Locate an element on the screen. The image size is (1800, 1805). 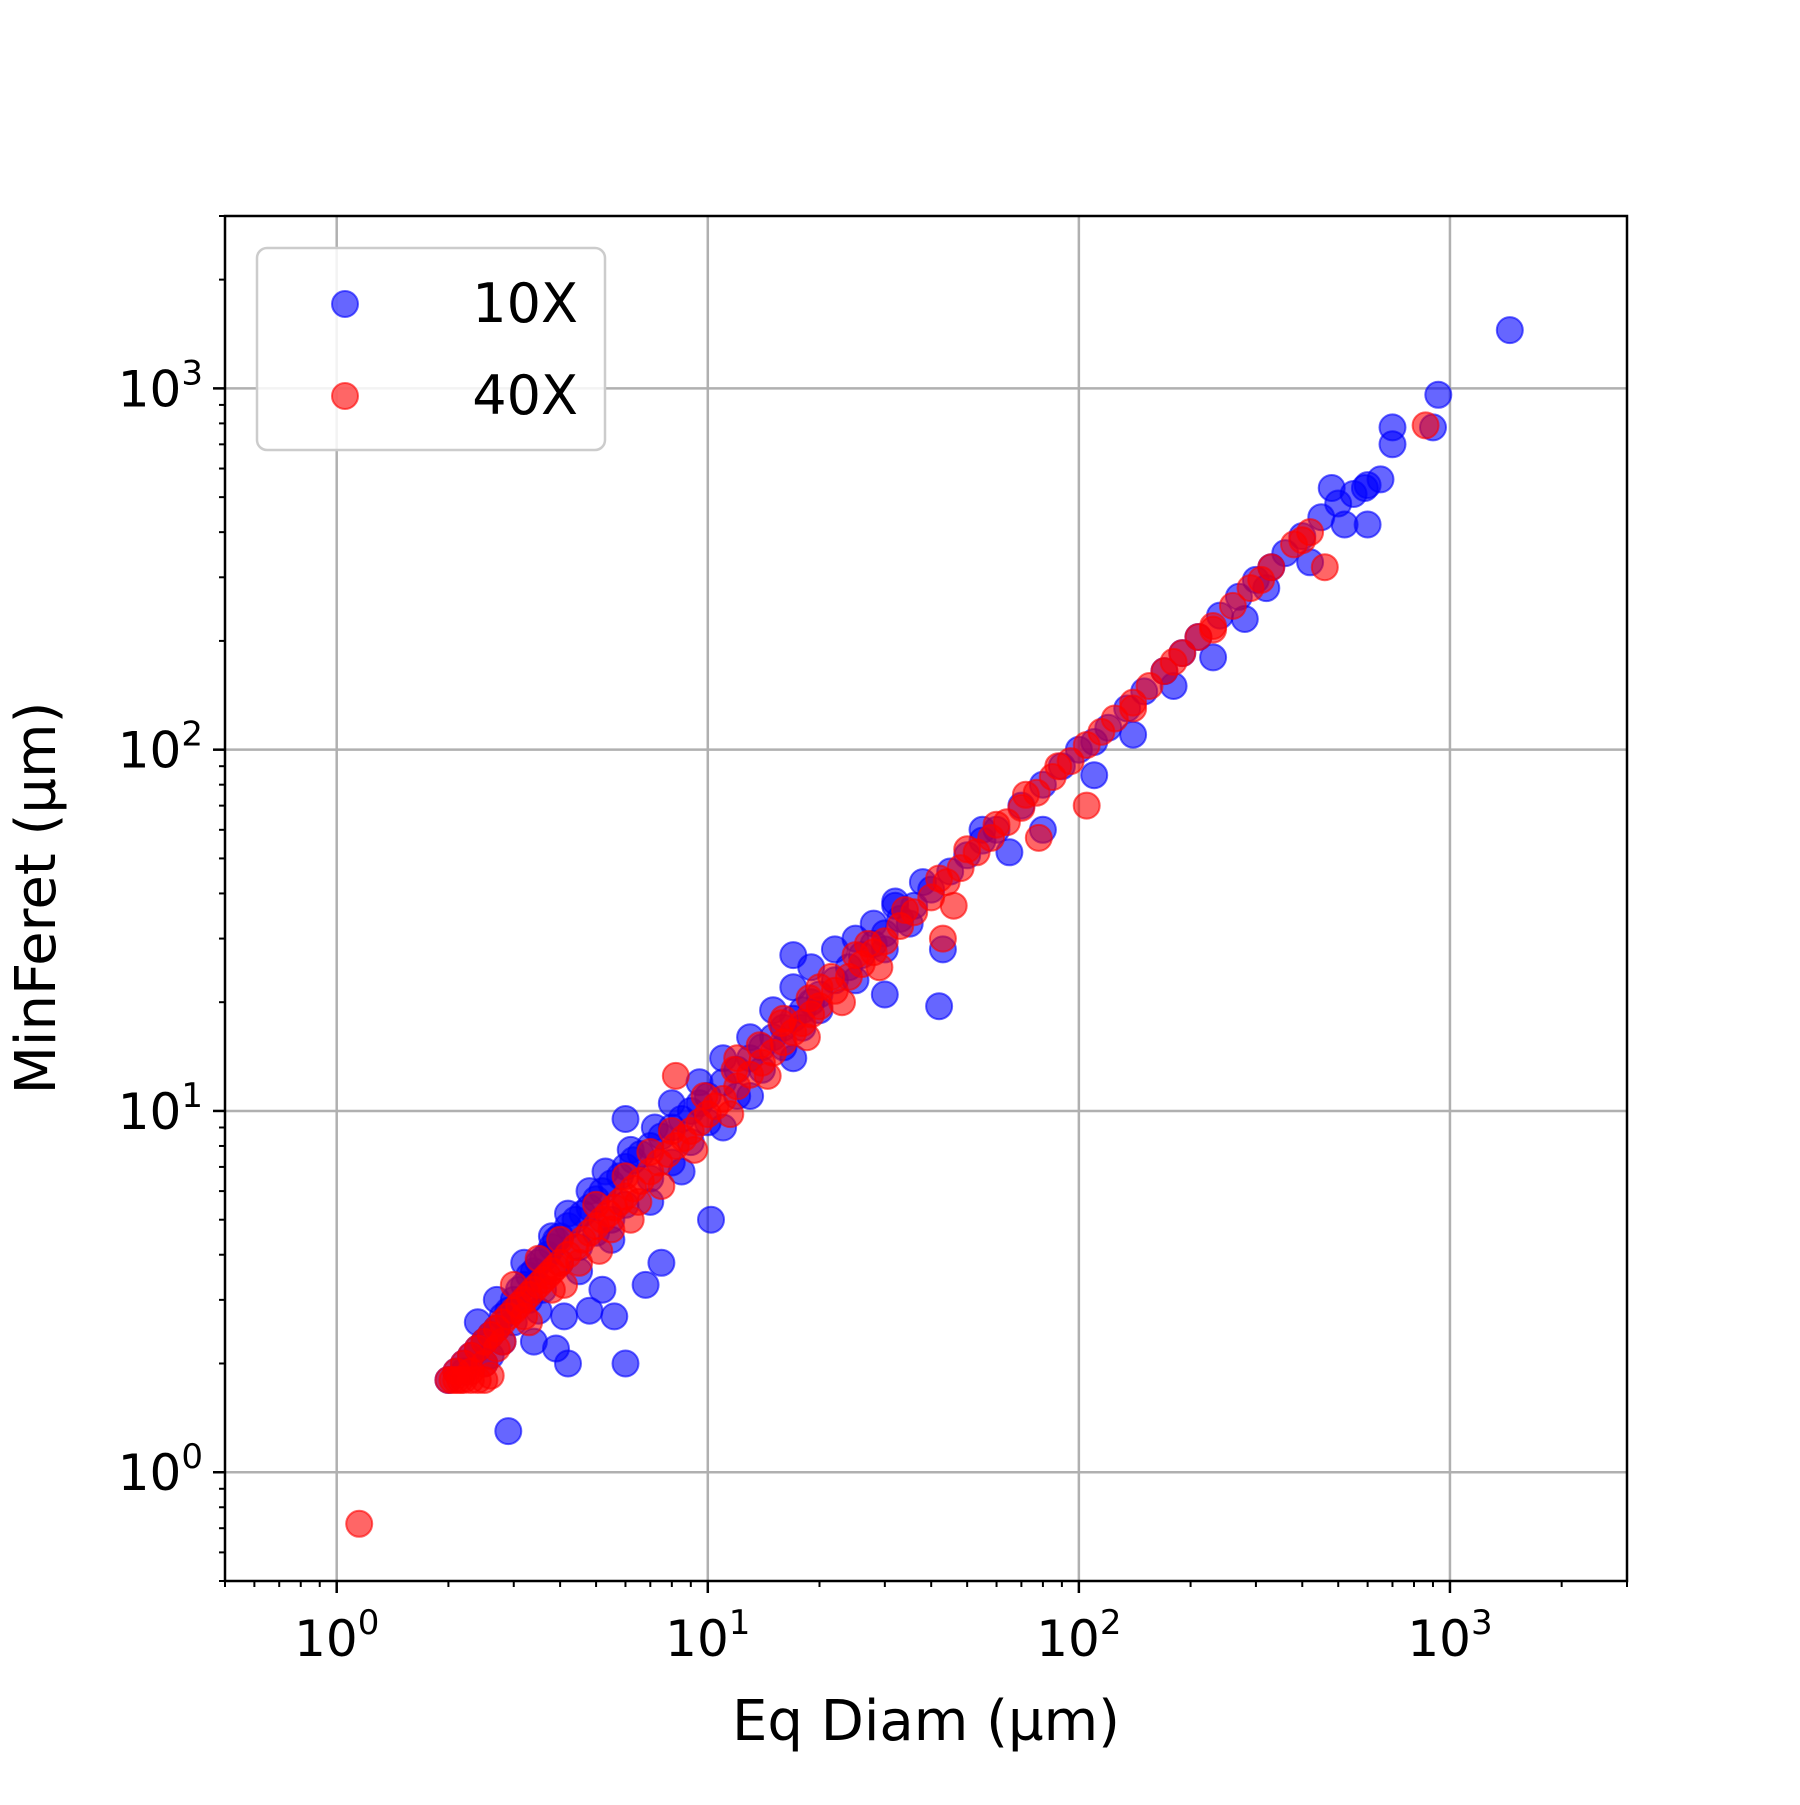
legend-label-40x: 40X is located at coordinates (525, 395).